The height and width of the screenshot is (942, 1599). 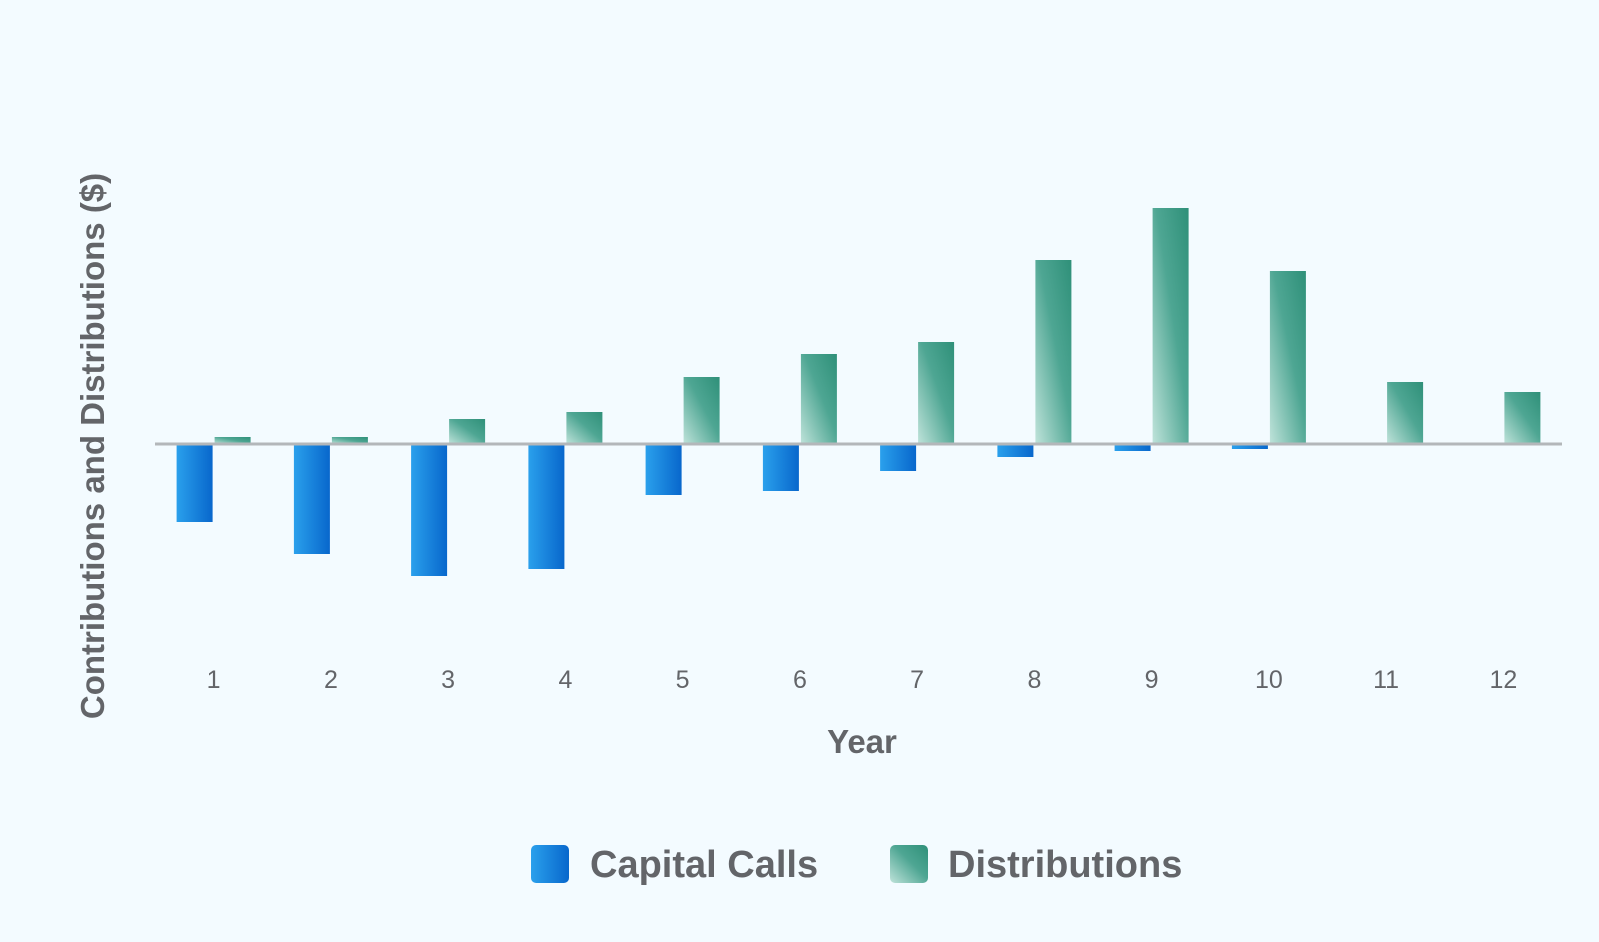 I want to click on legend-swatch-capital-calls, so click(x=550, y=864).